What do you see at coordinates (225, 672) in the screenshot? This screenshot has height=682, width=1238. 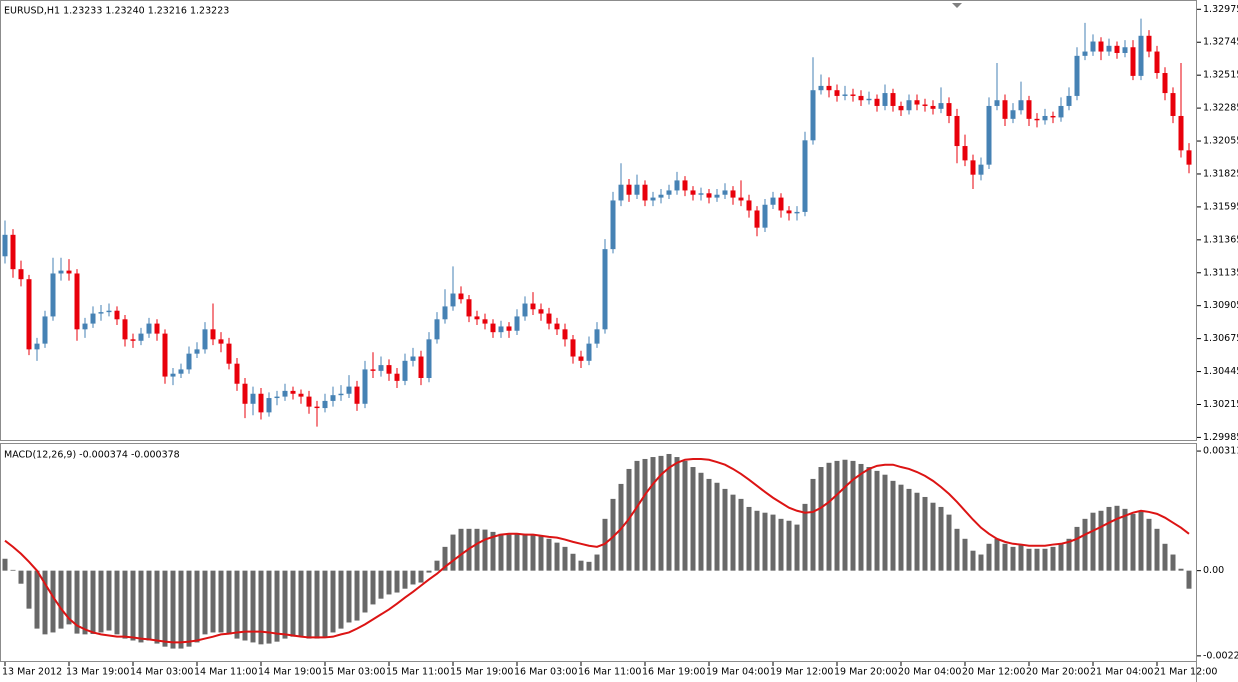 I see `x-tick-label: 14 Mar 11:00` at bounding box center [225, 672].